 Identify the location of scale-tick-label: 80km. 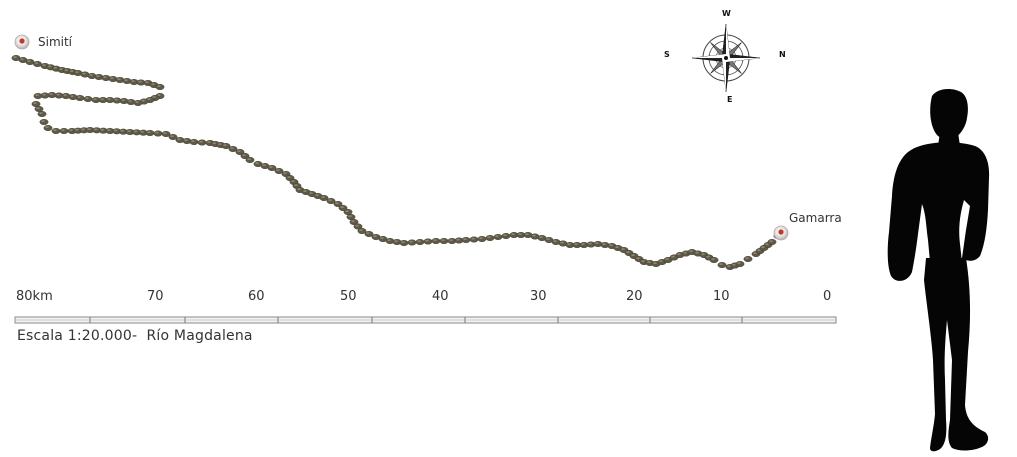
(34, 296).